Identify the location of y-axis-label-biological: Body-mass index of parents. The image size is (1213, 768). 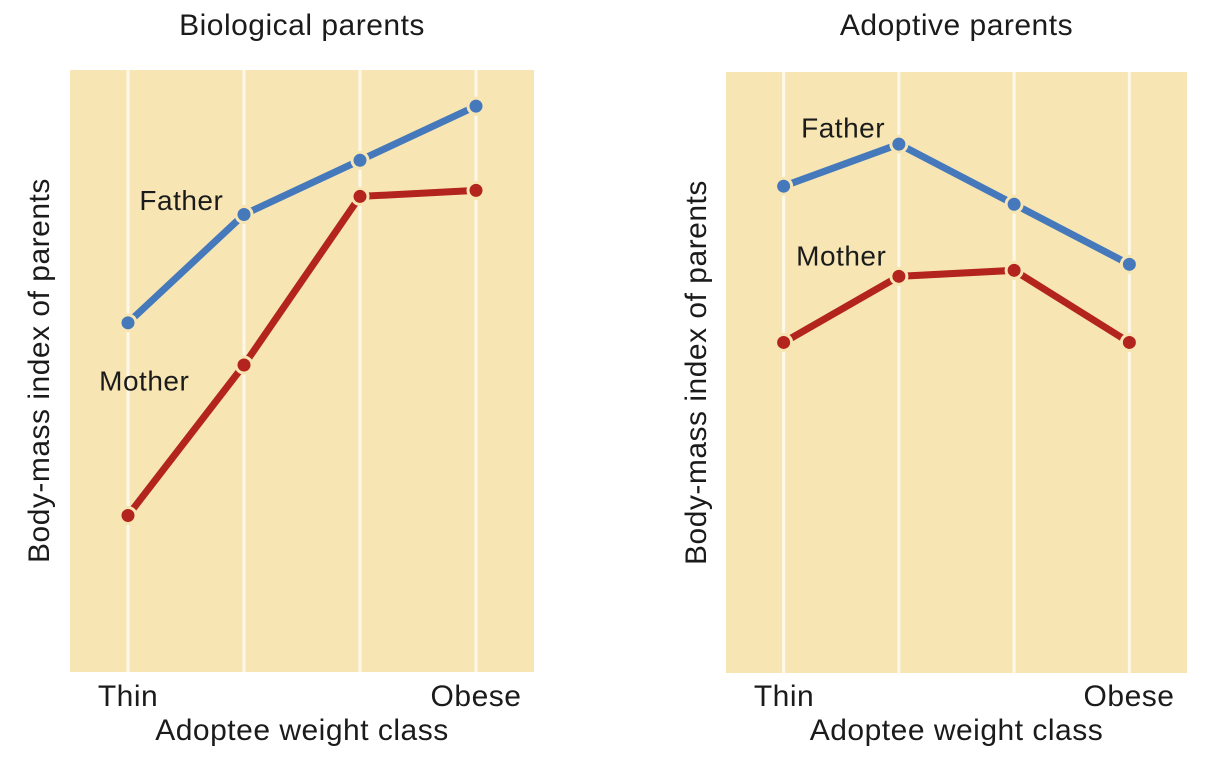
(39, 371).